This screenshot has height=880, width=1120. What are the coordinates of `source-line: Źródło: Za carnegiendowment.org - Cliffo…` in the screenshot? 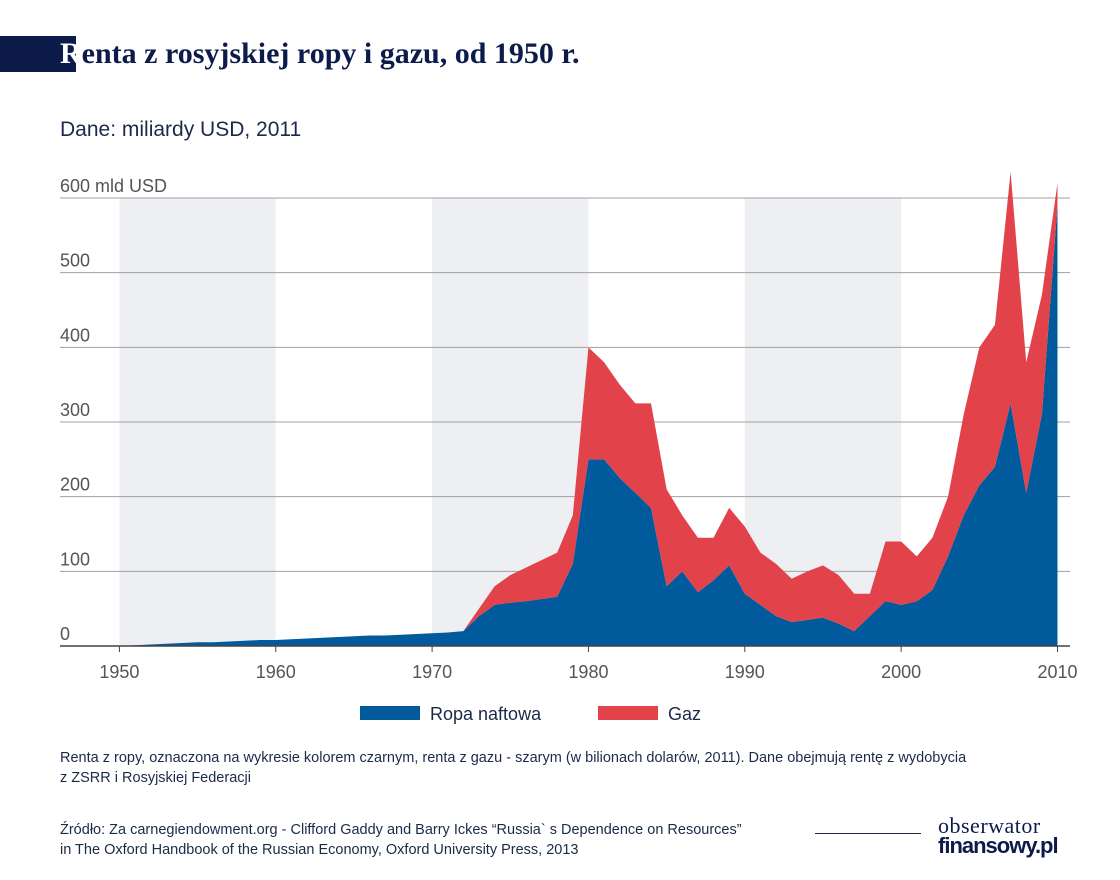 It's located at (401, 830).